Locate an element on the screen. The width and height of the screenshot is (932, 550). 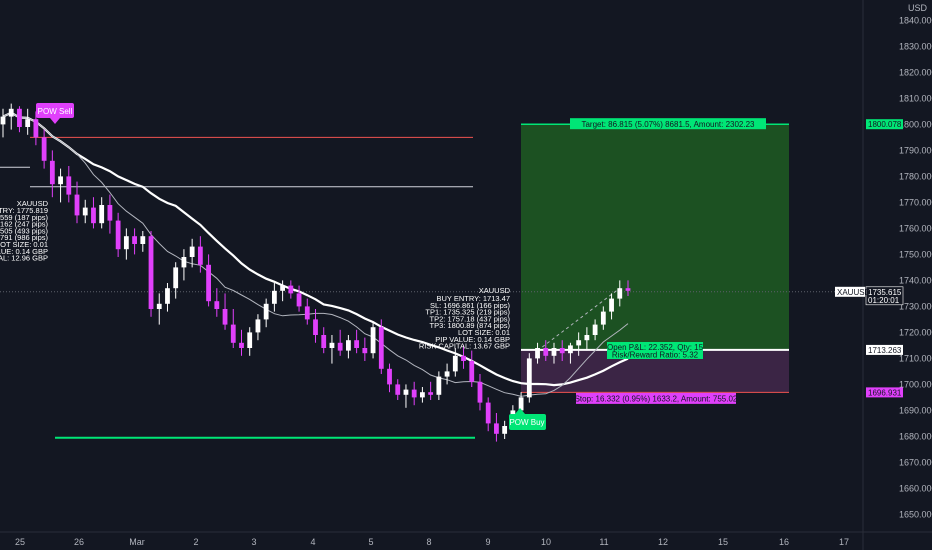
x-tick-label: 16 is located at coordinates (784, 542).